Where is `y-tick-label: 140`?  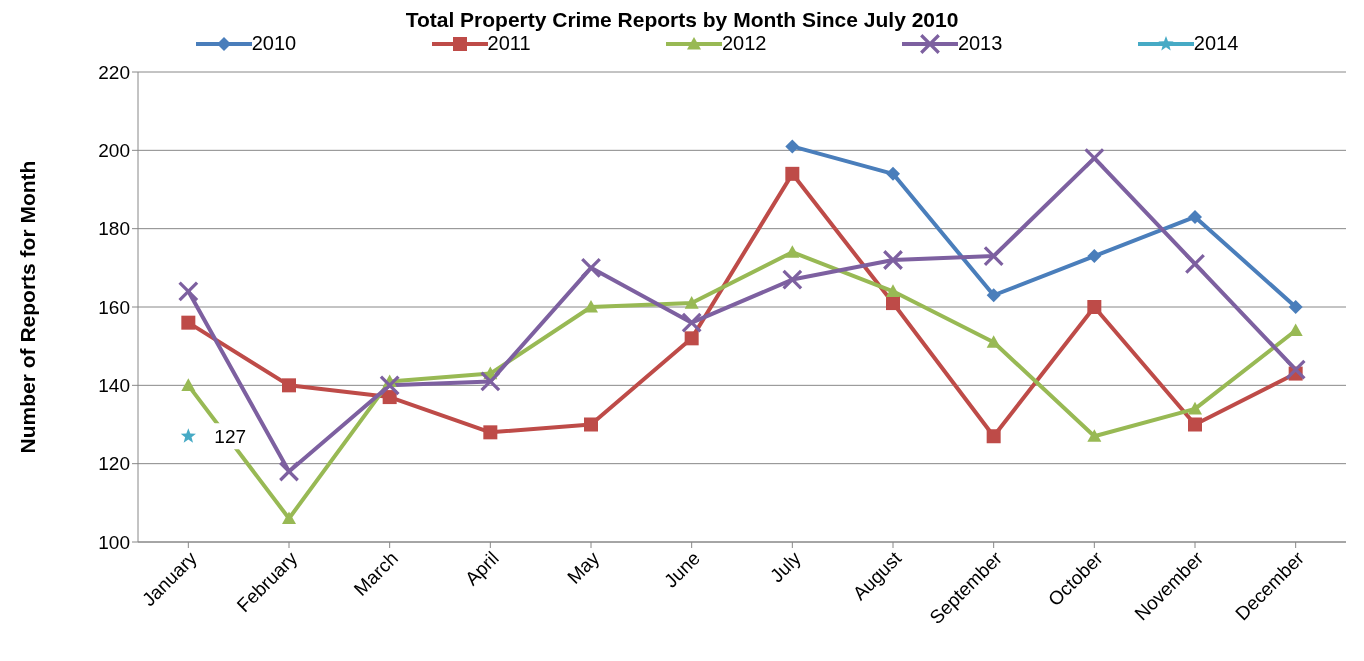 y-tick-label: 140 is located at coordinates (114, 386).